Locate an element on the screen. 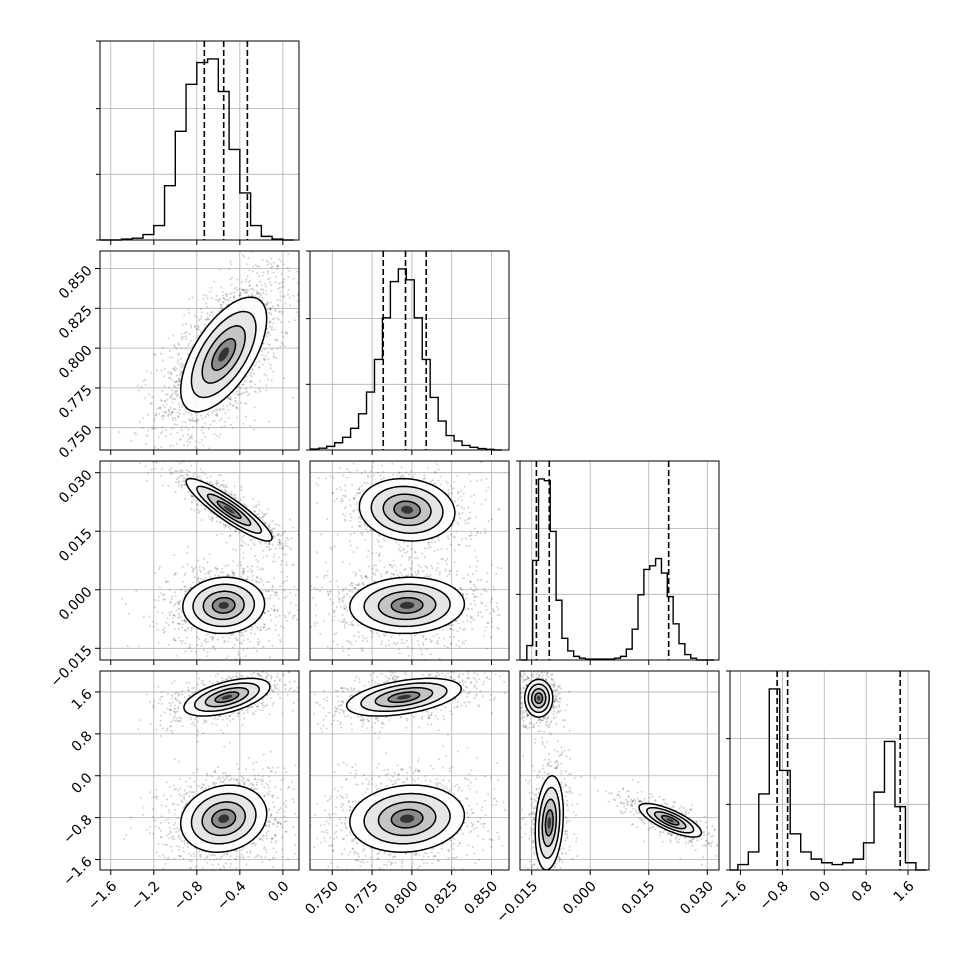 This screenshot has width=970, height=970. panel-frame is located at coordinates (619, 560).